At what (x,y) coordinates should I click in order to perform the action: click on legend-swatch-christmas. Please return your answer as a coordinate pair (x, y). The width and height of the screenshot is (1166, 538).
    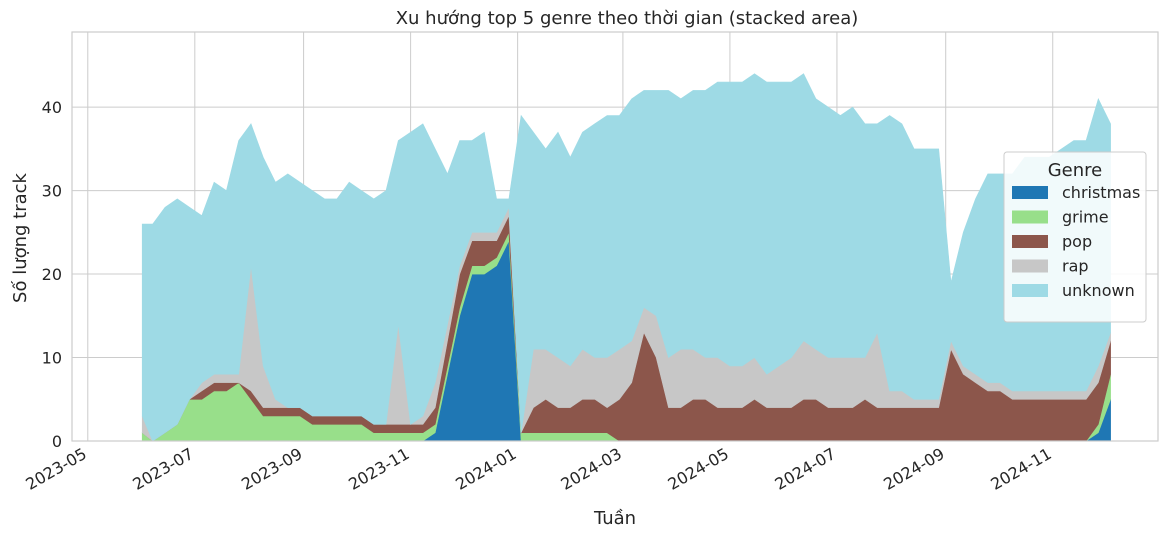
    Looking at the image, I should click on (1030, 192).